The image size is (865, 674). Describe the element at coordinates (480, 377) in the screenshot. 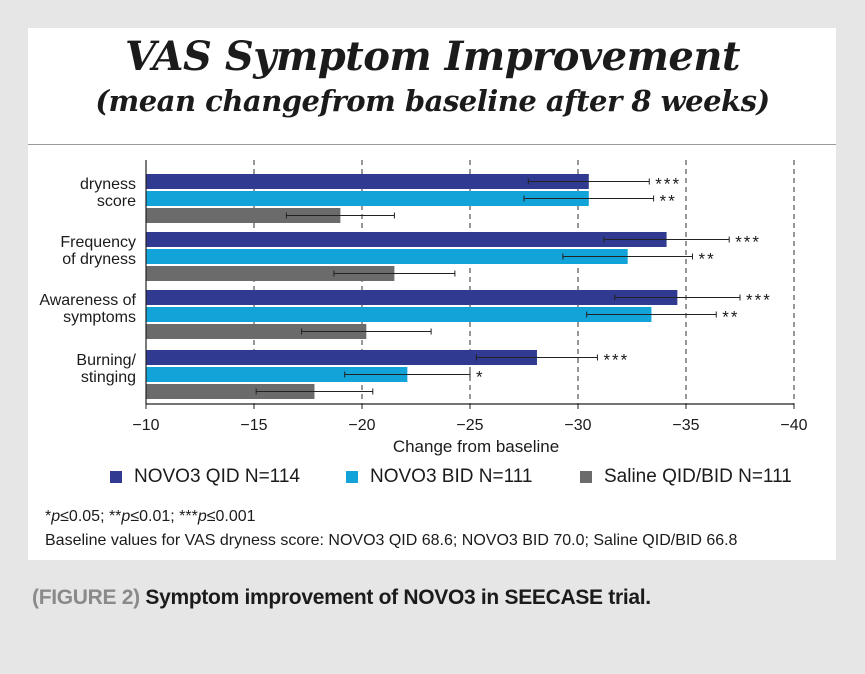

I see `significance-label: *` at that location.